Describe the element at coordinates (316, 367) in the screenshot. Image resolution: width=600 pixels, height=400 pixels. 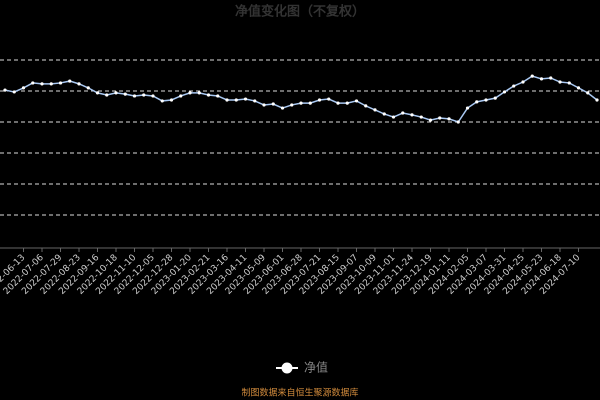
I see `legend-label: 净值` at that location.